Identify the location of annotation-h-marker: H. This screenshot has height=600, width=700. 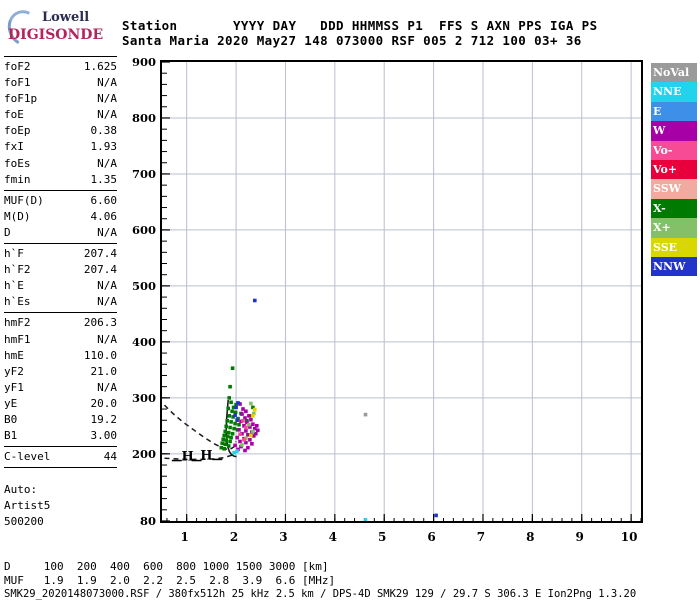
(188, 457).